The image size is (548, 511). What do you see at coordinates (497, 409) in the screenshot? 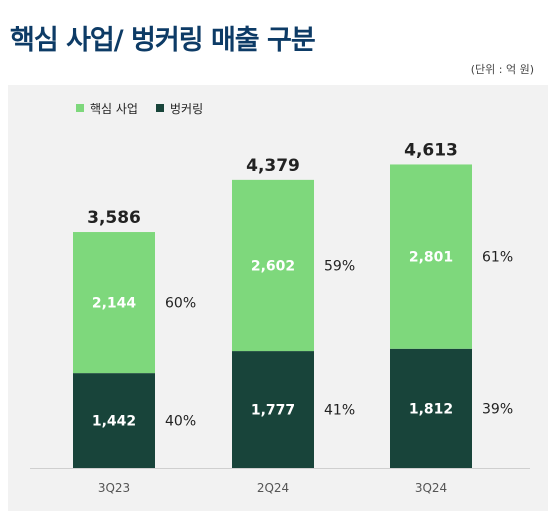
I see `percent-label-bunkering-3Q24: 39%` at bounding box center [497, 409].